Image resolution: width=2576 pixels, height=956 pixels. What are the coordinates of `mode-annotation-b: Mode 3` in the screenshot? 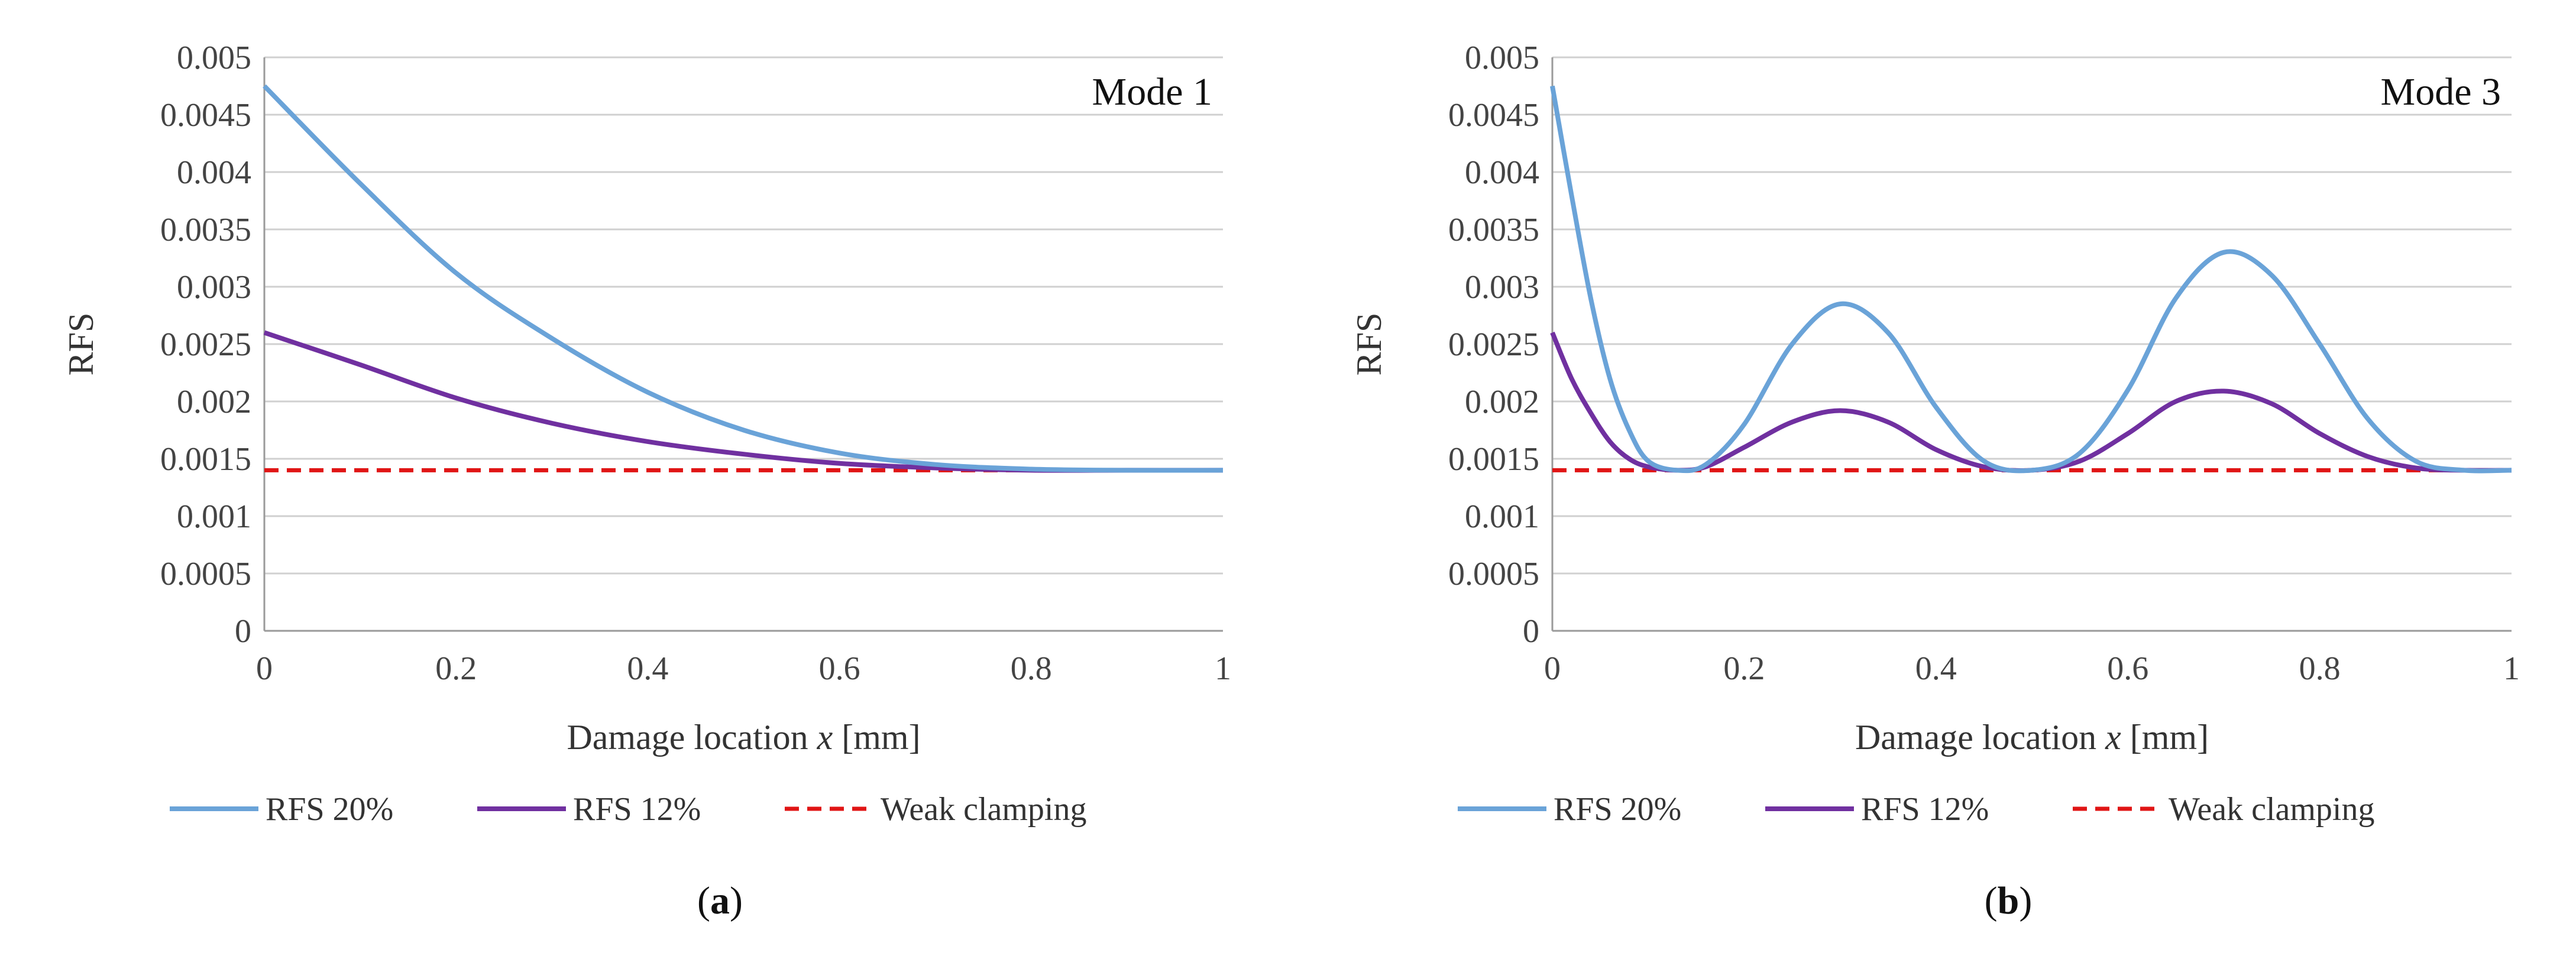 It's located at (2441, 92).